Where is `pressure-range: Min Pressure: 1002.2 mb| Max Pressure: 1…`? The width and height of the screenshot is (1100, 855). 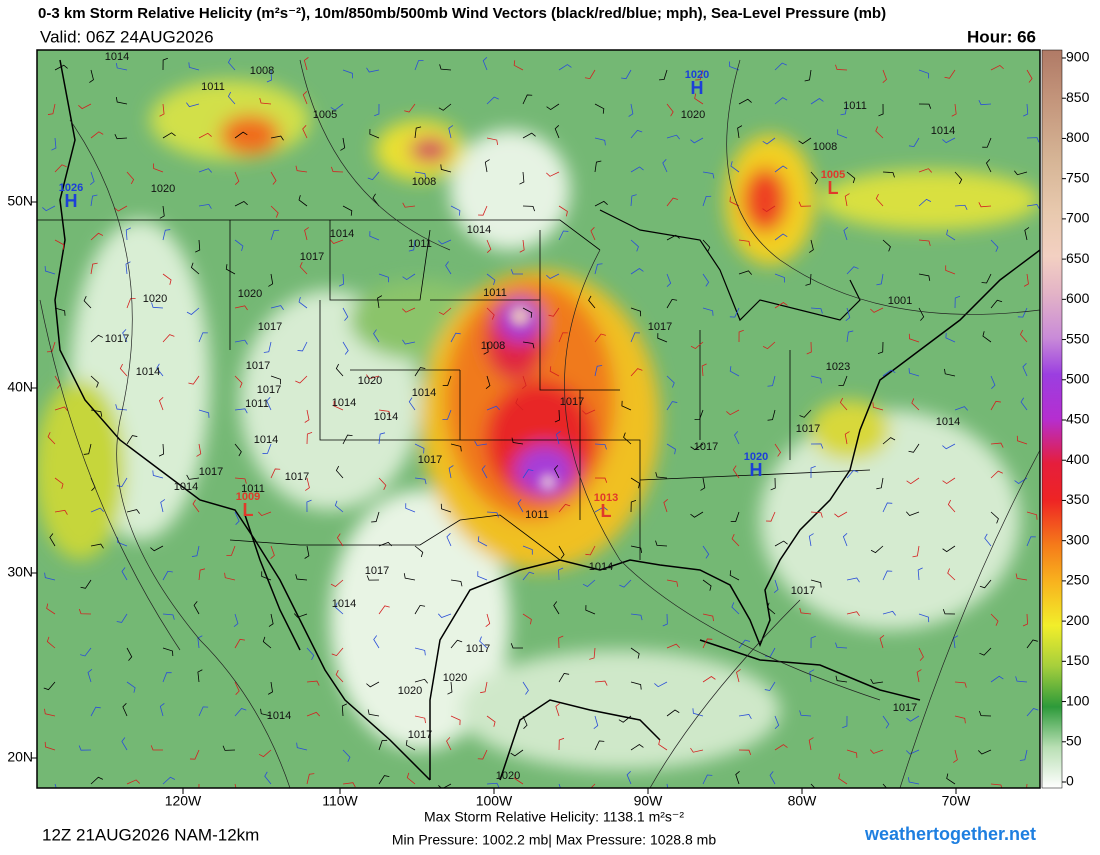 pressure-range: Min Pressure: 1002.2 mb| Max Pressure: 1… is located at coordinates (554, 840).